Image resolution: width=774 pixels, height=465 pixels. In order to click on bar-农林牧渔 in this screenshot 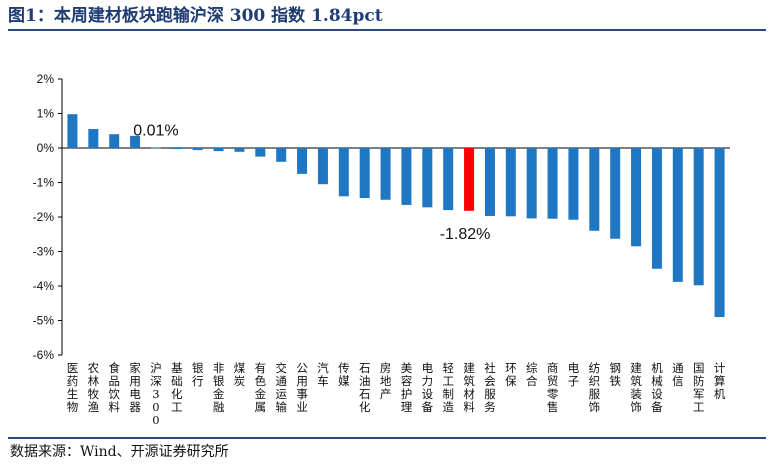, I will do `click(93, 138)`.